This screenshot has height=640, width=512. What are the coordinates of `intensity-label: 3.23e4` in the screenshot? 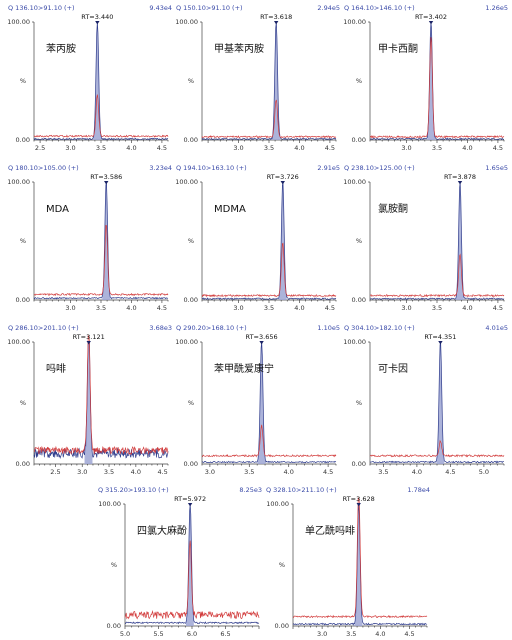 It's located at (160, 168).